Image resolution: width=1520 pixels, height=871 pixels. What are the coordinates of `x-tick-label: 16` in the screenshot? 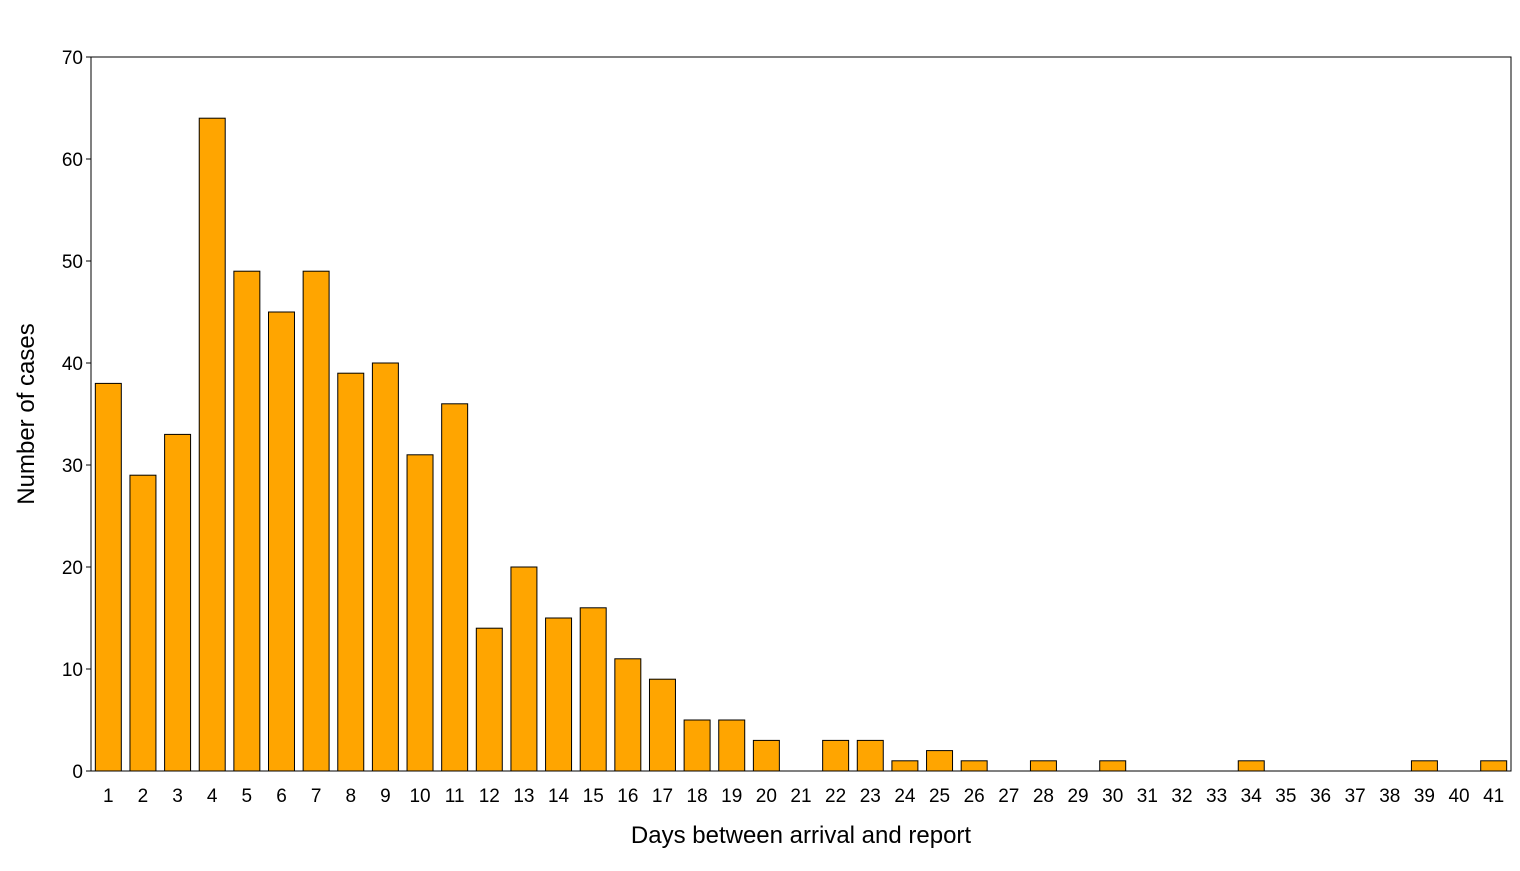 It's located at (627, 796).